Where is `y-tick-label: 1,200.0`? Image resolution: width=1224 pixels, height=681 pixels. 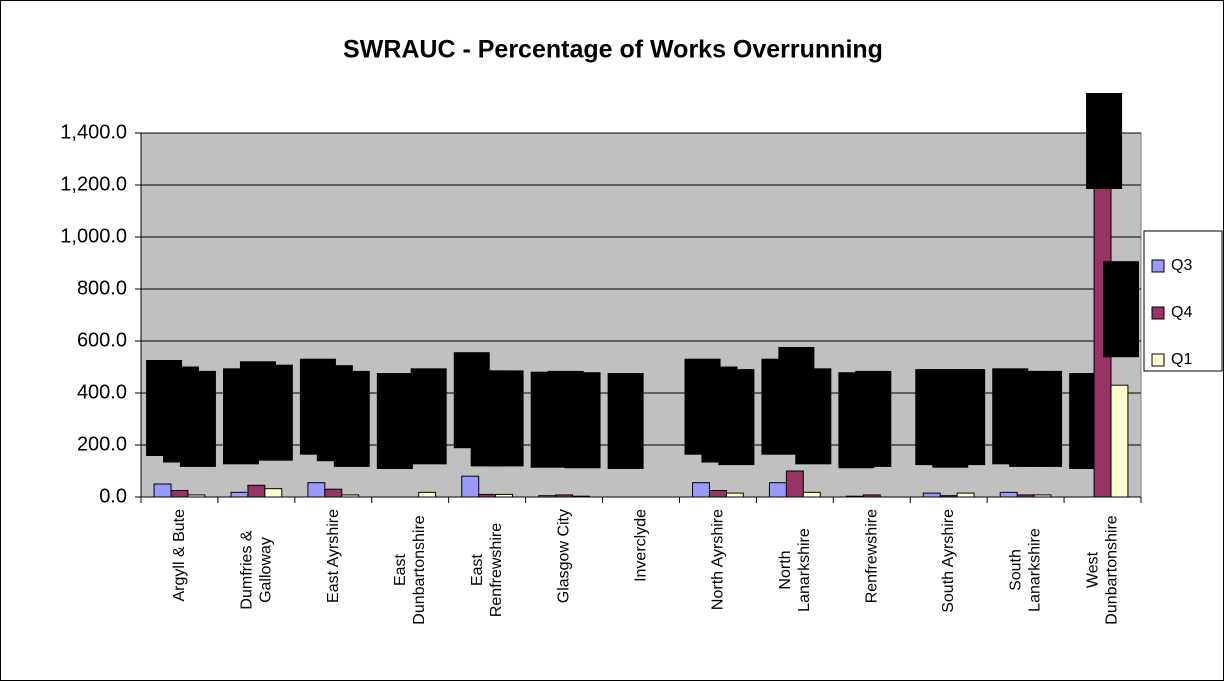 y-tick-label: 1,200.0 is located at coordinates (93, 184).